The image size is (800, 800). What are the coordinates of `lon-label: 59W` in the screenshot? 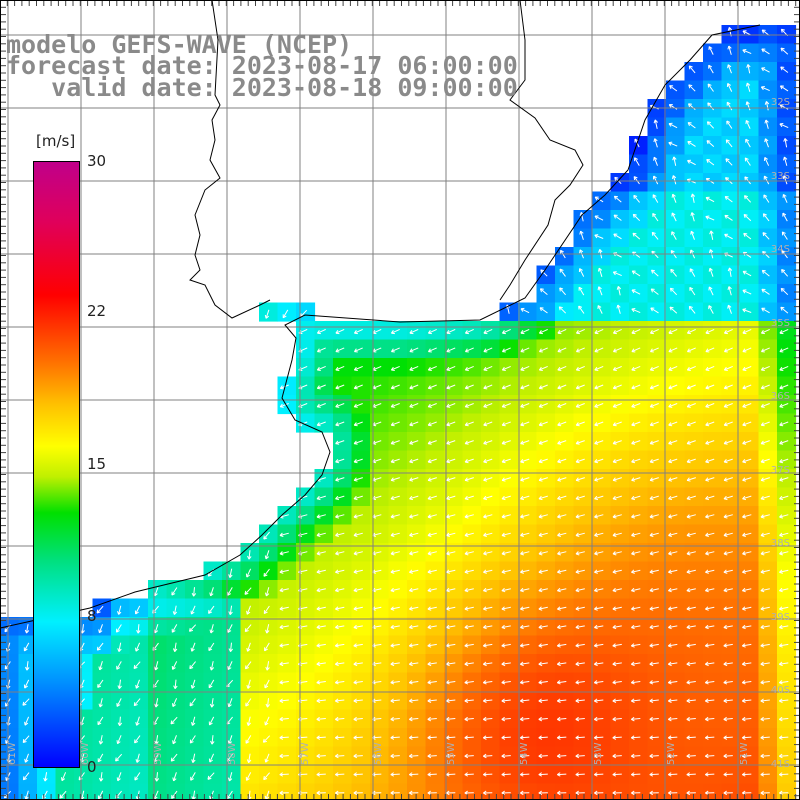 It's located at (158, 753).